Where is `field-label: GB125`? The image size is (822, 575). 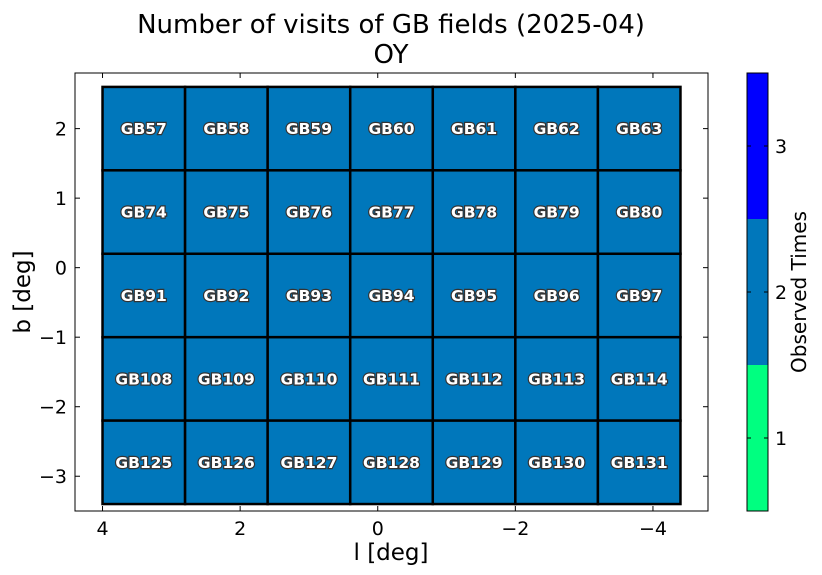 field-label: GB125 is located at coordinates (143, 463).